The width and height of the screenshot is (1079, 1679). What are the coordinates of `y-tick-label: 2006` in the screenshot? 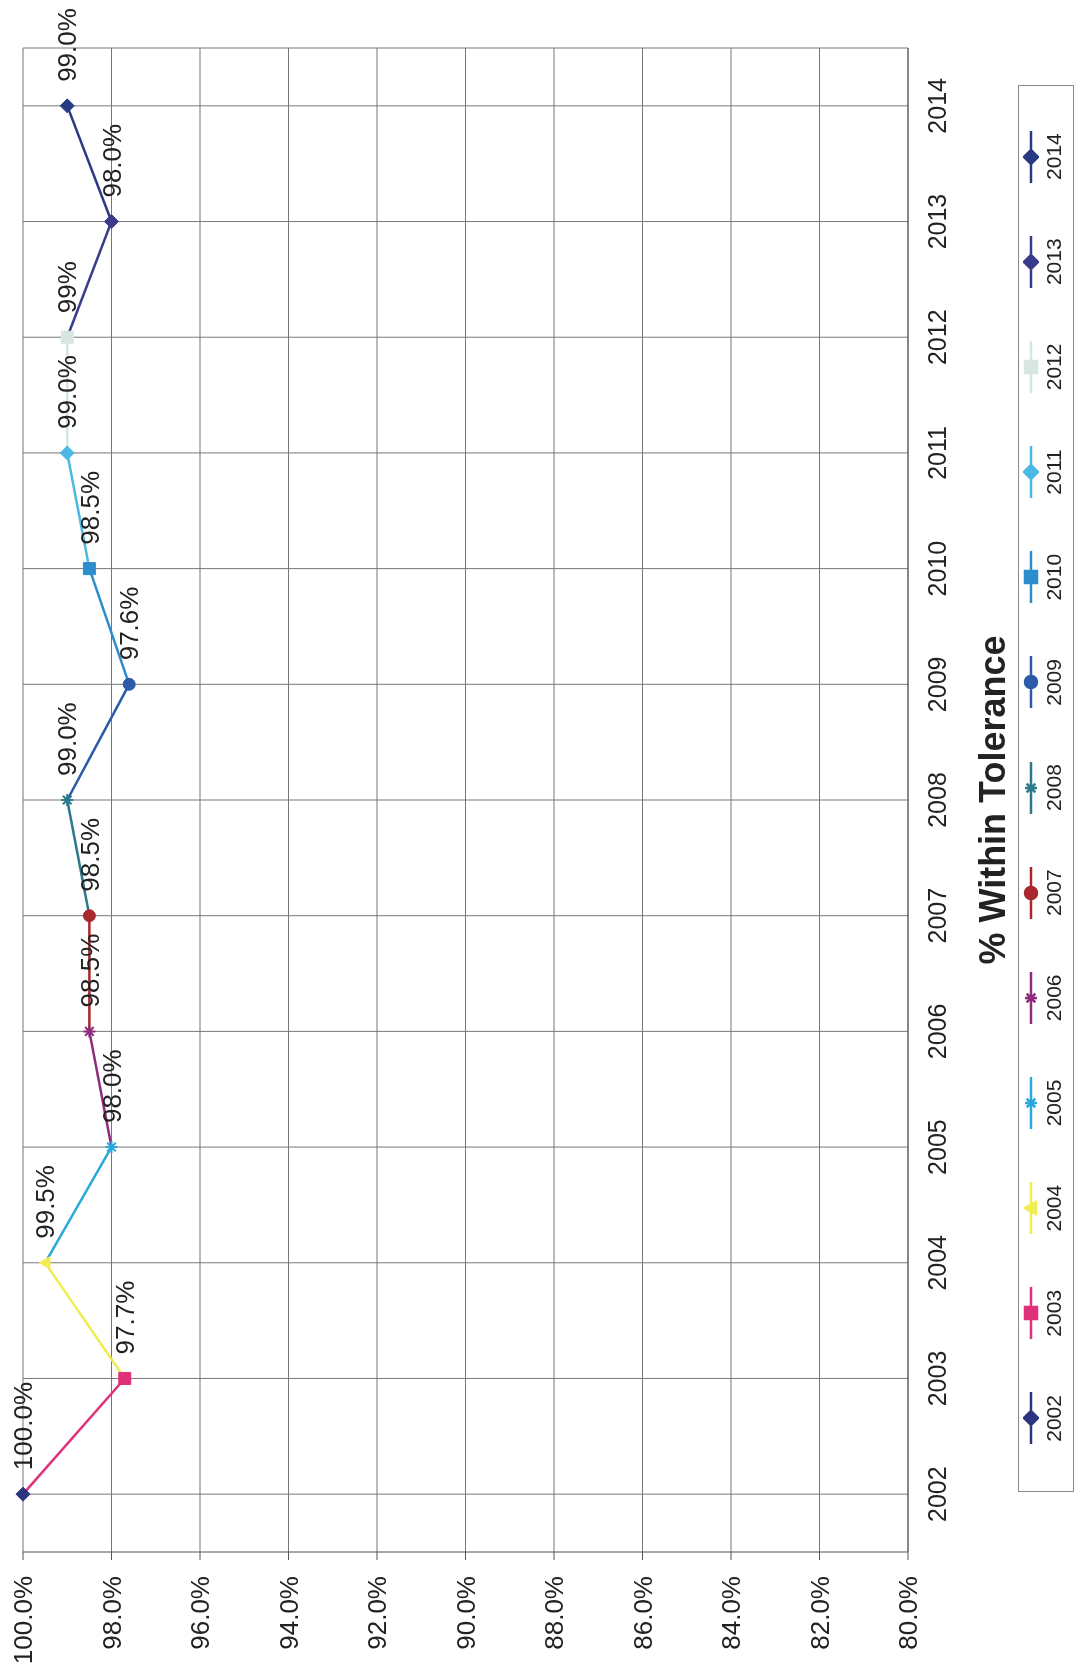 It's located at (936, 1031).